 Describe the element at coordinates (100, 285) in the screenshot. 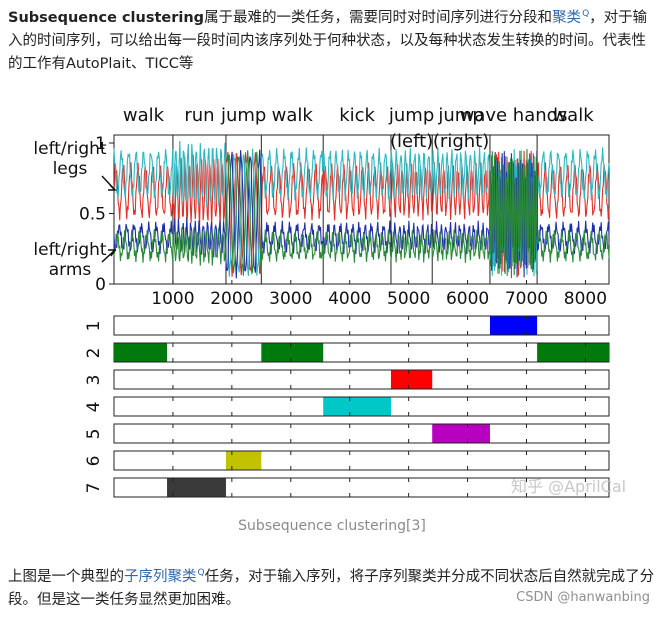

I see `y-tick-label: 0` at that location.